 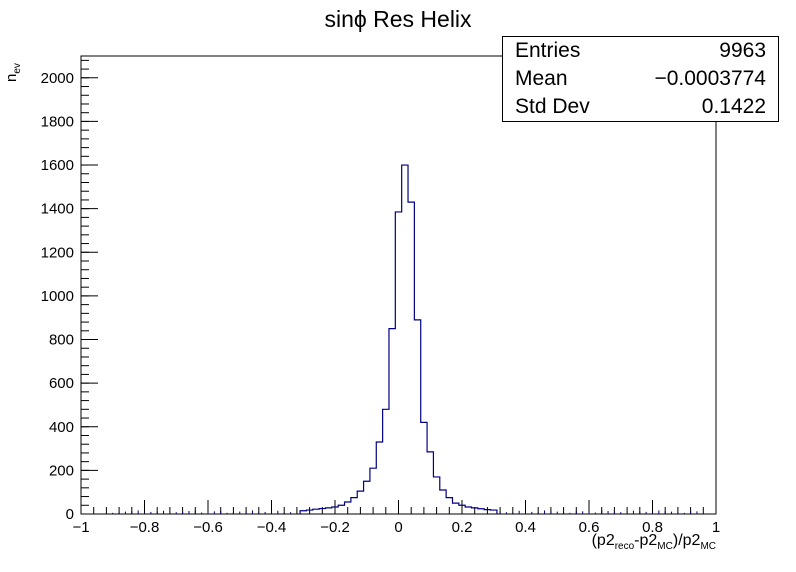 I want to click on stat-mean-value: −0.0003774, so click(x=710, y=78).